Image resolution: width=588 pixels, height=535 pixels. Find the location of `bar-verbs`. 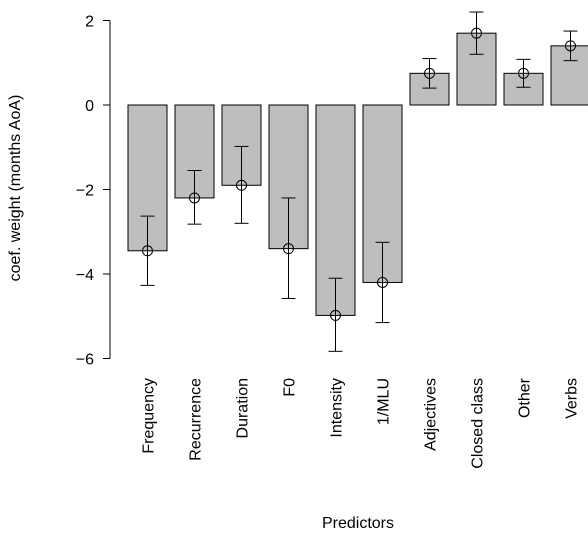

bar-verbs is located at coordinates (569, 75).